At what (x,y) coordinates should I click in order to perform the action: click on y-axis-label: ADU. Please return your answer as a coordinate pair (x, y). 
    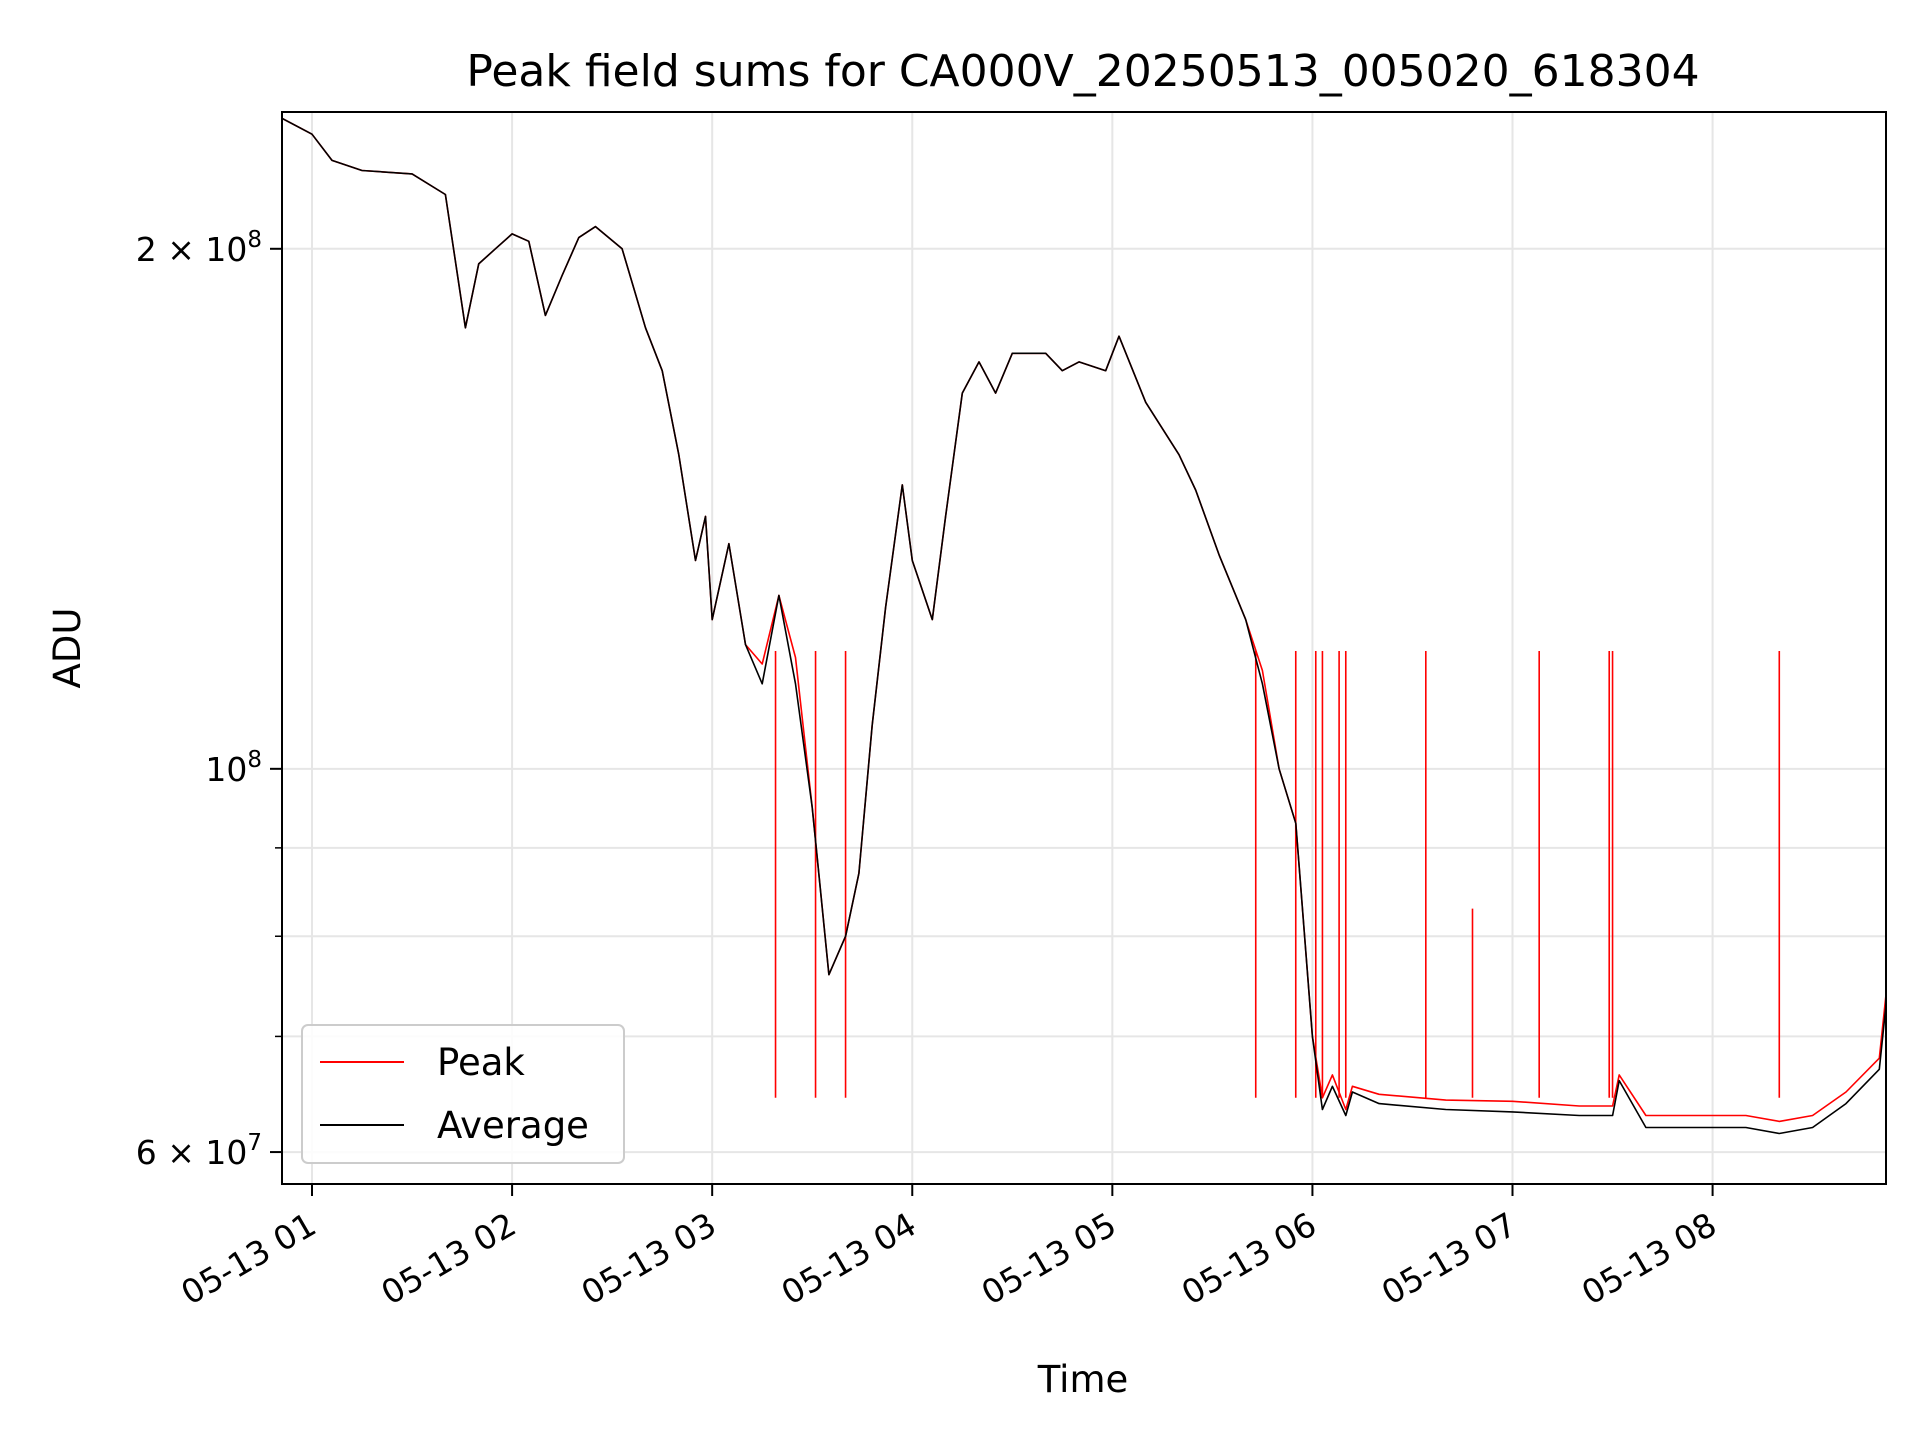
    Looking at the image, I should click on (67, 648).